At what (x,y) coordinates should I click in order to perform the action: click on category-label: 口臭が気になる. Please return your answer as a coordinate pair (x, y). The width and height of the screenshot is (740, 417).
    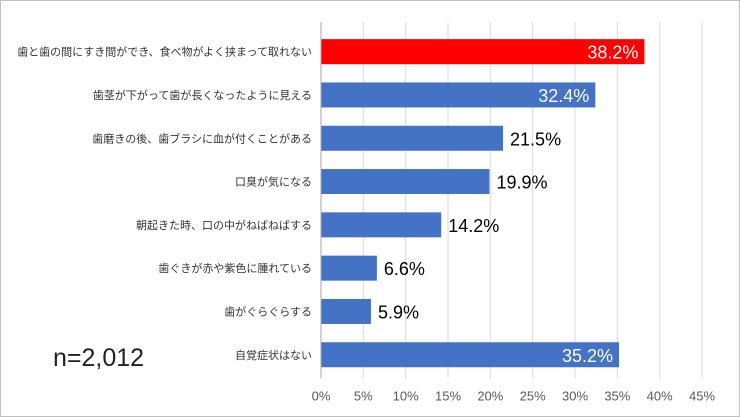
    Looking at the image, I should click on (273, 182).